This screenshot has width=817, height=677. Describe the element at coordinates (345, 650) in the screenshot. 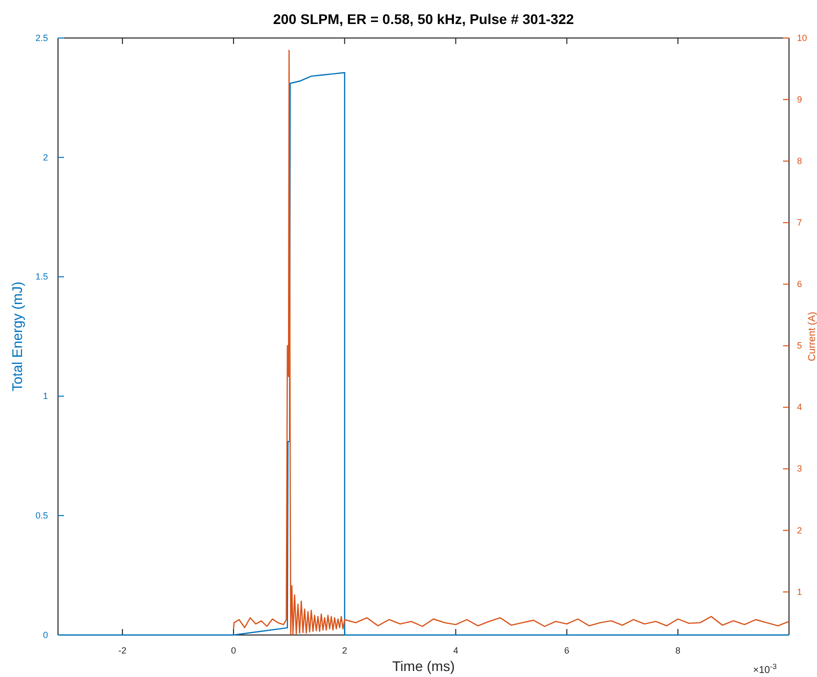

I see `x-tick-label: 2` at that location.